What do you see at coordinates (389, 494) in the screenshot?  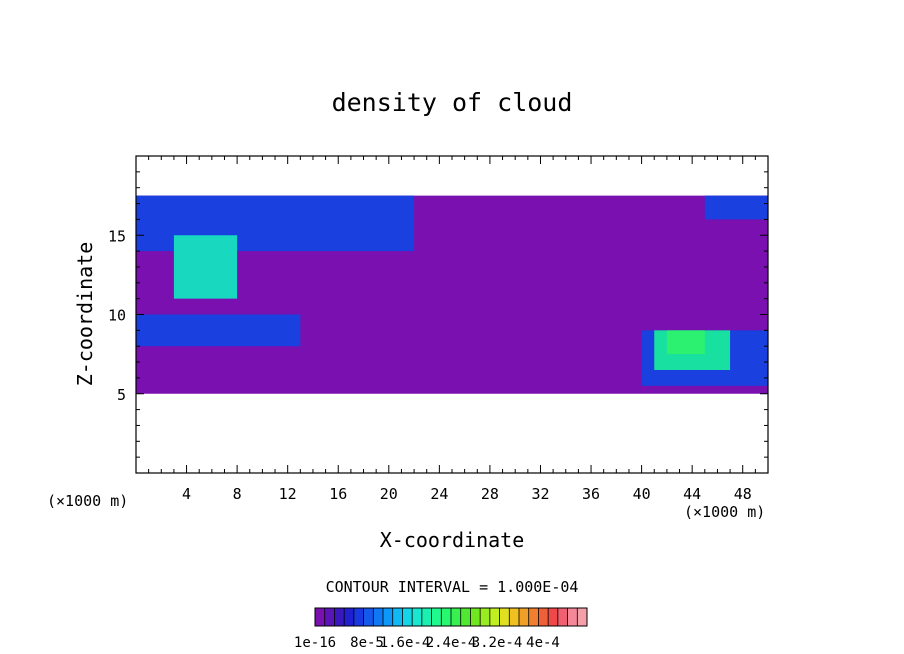 I see `x-tick-label: 20` at bounding box center [389, 494].